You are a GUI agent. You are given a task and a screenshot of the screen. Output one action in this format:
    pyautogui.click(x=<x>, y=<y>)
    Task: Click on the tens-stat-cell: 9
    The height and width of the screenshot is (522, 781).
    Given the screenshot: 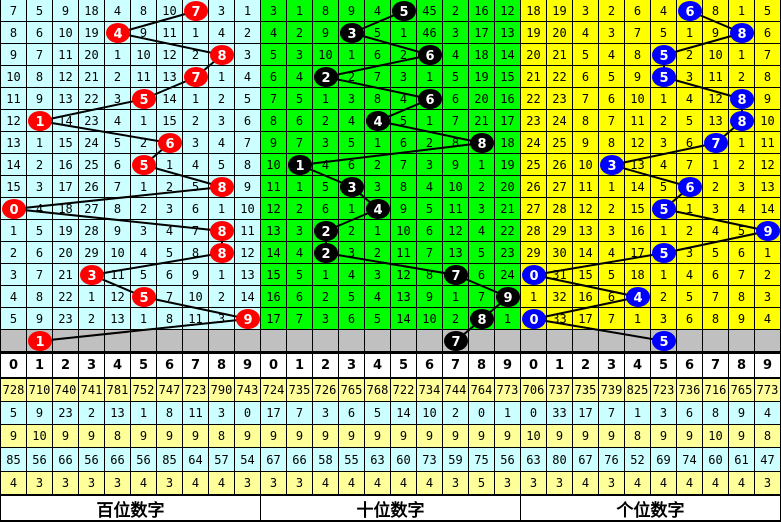 What is the action you would take?
    pyautogui.click(x=274, y=436)
    